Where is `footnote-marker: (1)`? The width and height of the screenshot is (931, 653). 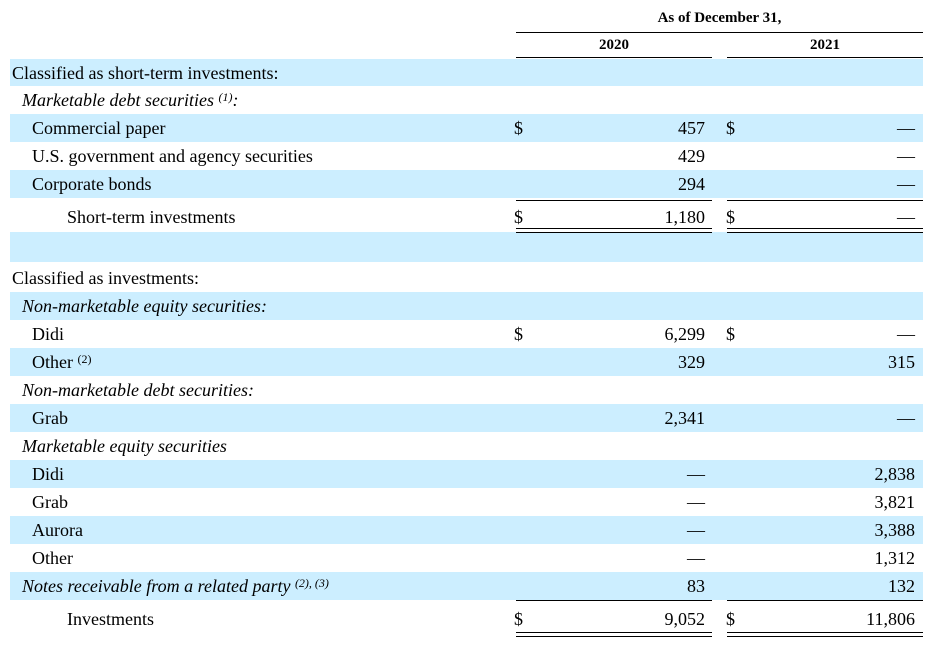 footnote-marker: (1) is located at coordinates (225, 97).